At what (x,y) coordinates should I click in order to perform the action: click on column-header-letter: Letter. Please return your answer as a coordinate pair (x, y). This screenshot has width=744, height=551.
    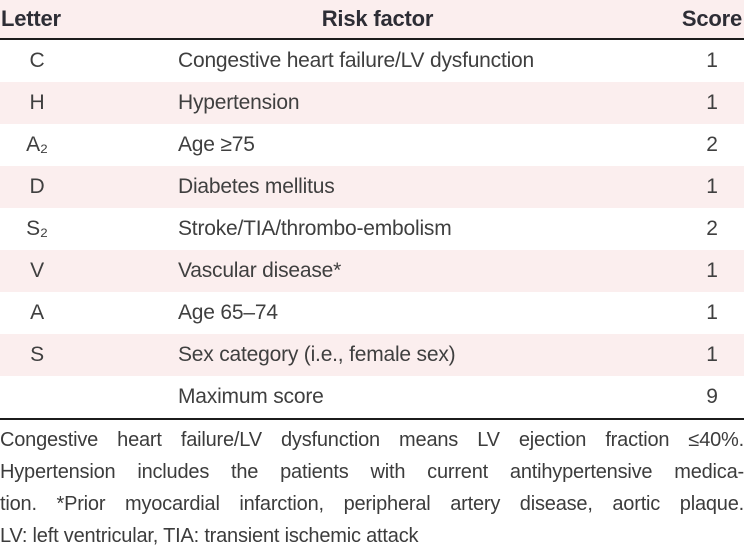
    Looking at the image, I should click on (31, 18).